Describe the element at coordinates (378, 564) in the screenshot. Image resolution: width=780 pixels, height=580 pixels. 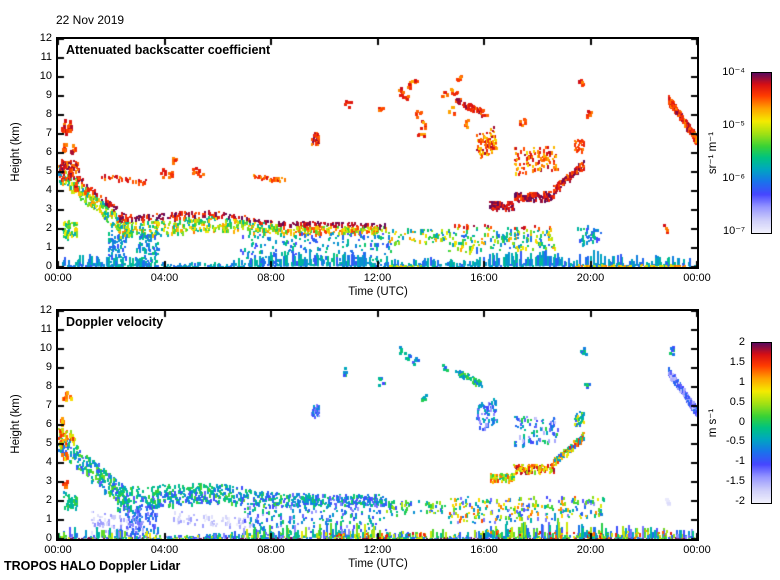
I see `x-axis-label-bottom: Time (UTC)` at that location.